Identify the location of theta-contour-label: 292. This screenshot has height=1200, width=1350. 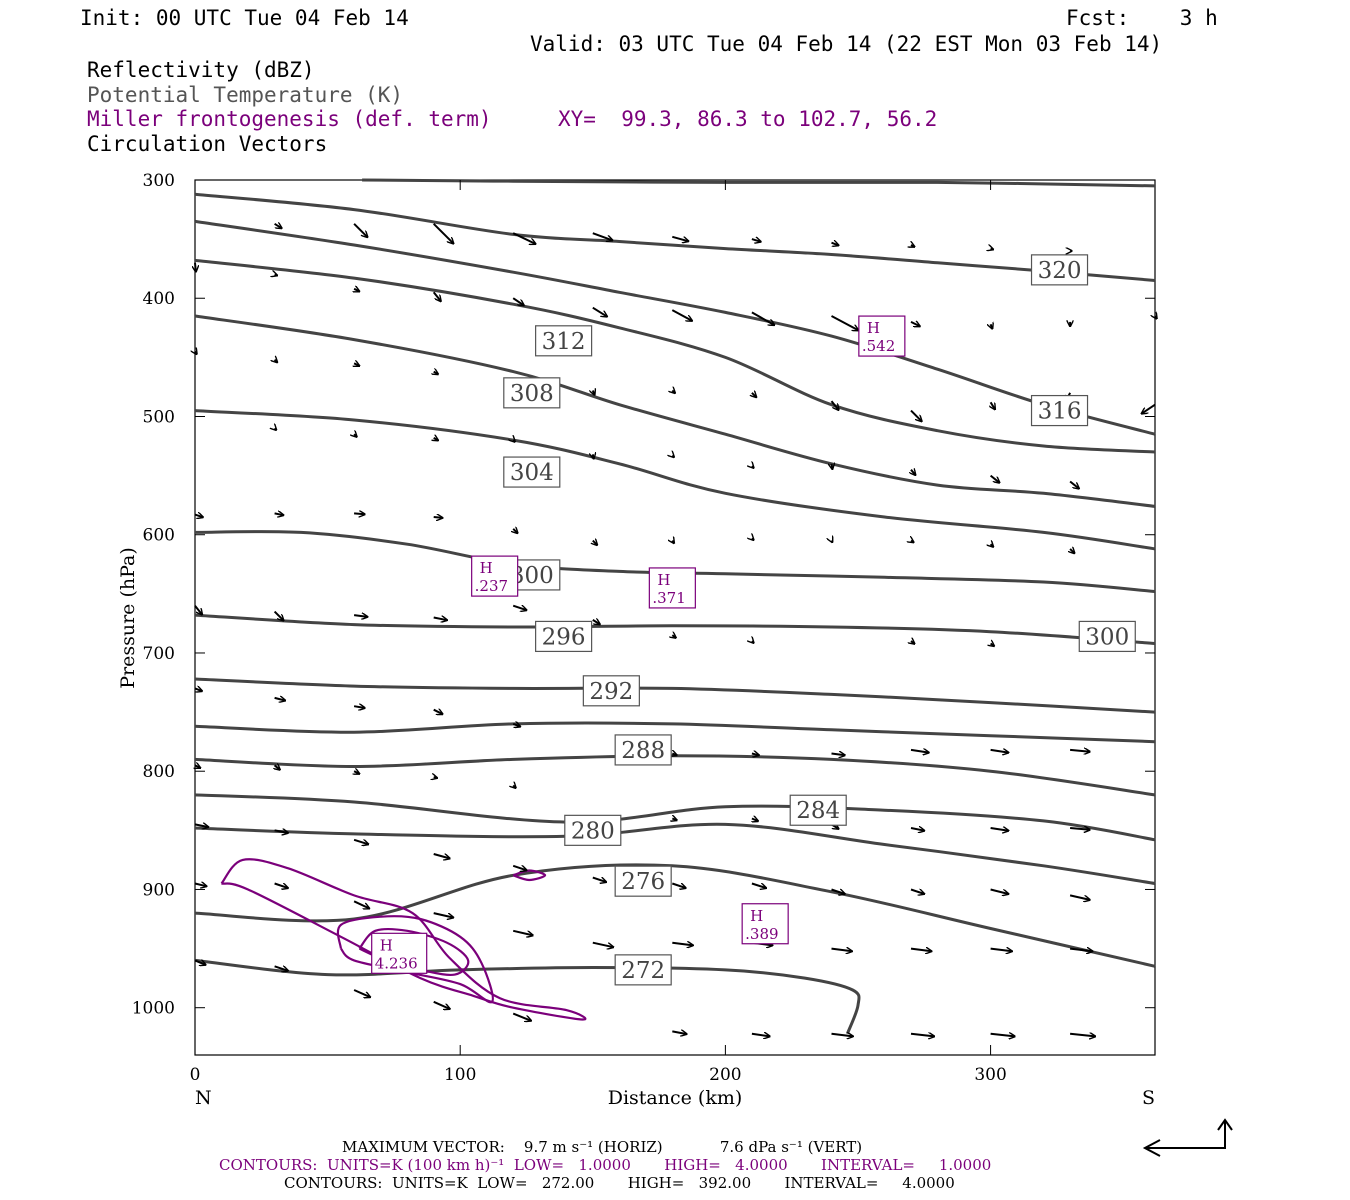
(611, 692).